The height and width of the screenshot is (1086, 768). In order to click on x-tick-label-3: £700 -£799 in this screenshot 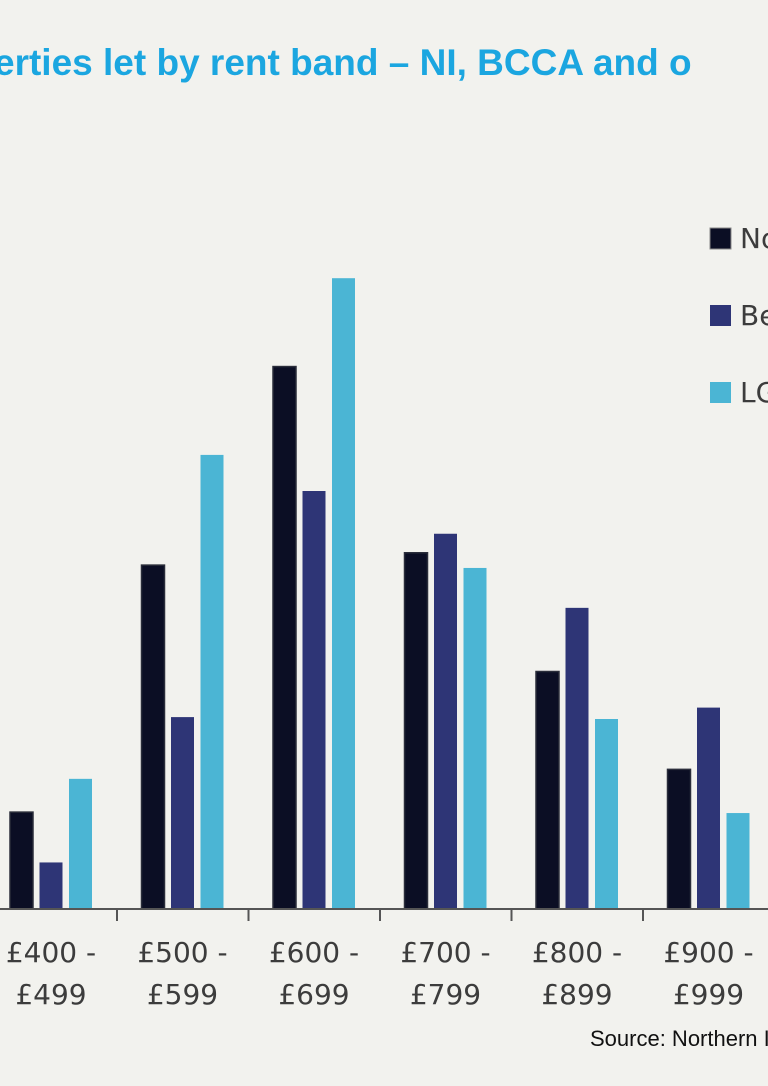, I will do `click(445, 973)`.